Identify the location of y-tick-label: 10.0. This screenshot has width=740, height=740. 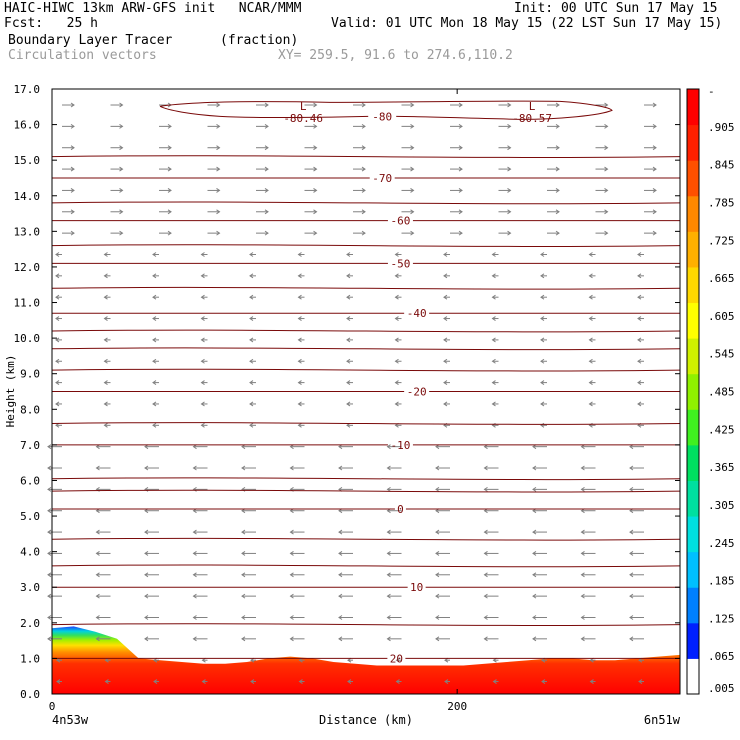
(27, 338).